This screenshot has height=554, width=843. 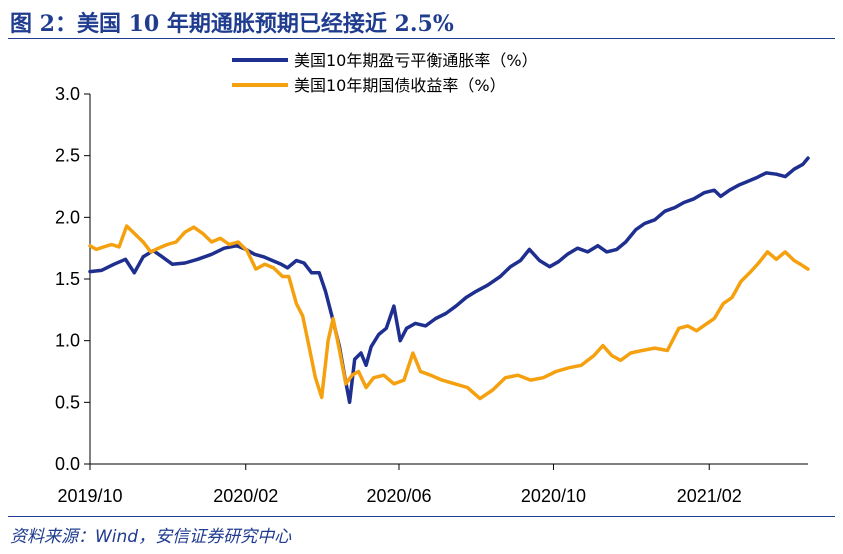 I want to click on x-tick-label: 2020/10, so click(x=553, y=496).